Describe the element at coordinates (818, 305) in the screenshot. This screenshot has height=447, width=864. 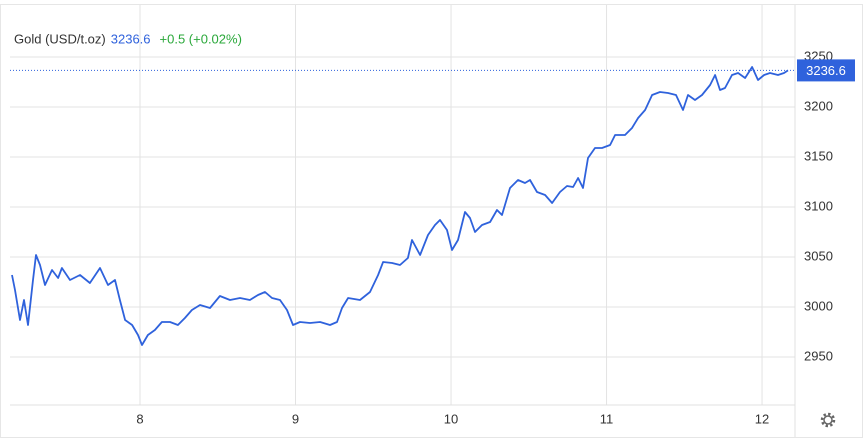
I see `y-tick-label: 3000` at that location.